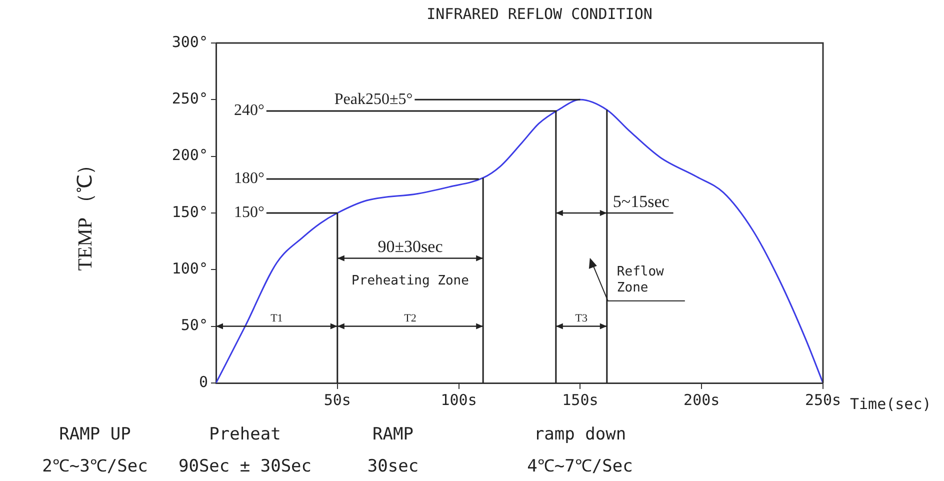 This screenshot has height=481, width=944. I want to click on chart-title: INFRARED REFLOW CONDITION, so click(539, 13).